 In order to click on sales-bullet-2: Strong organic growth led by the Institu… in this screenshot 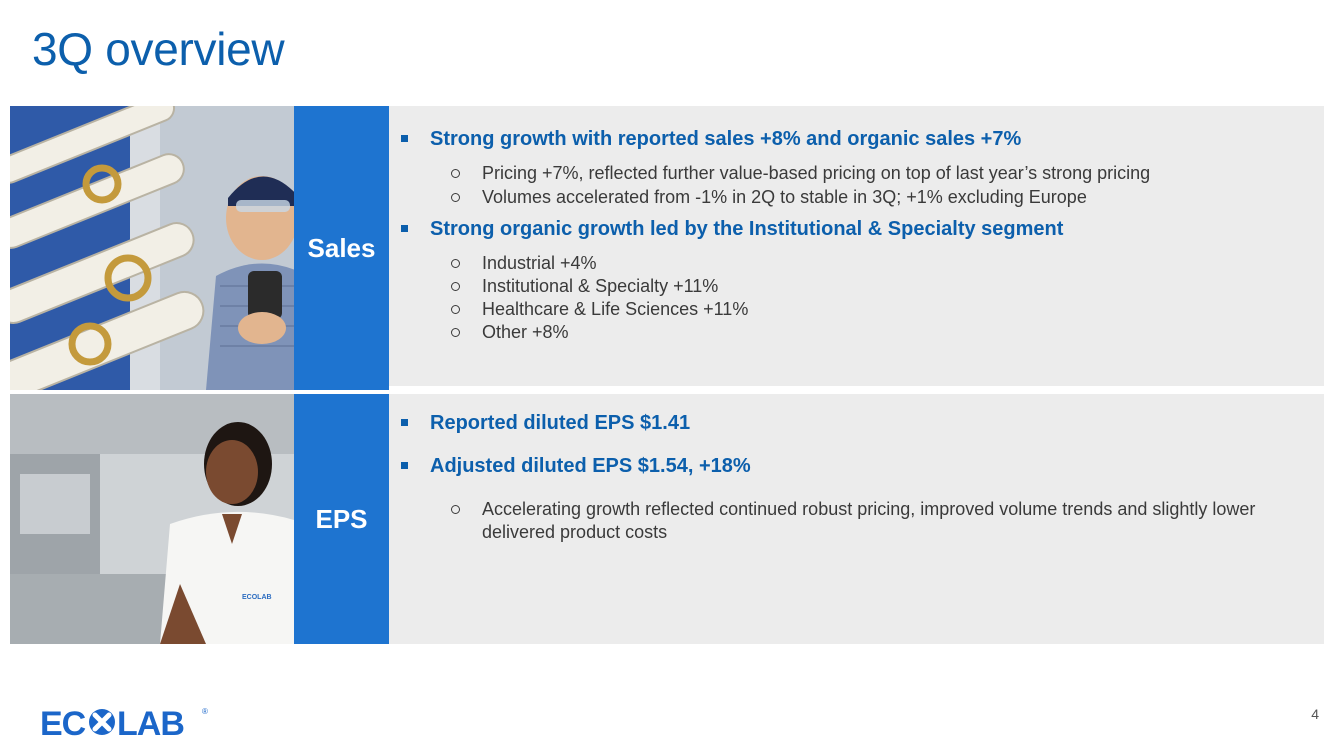, I will do `click(732, 229)`.